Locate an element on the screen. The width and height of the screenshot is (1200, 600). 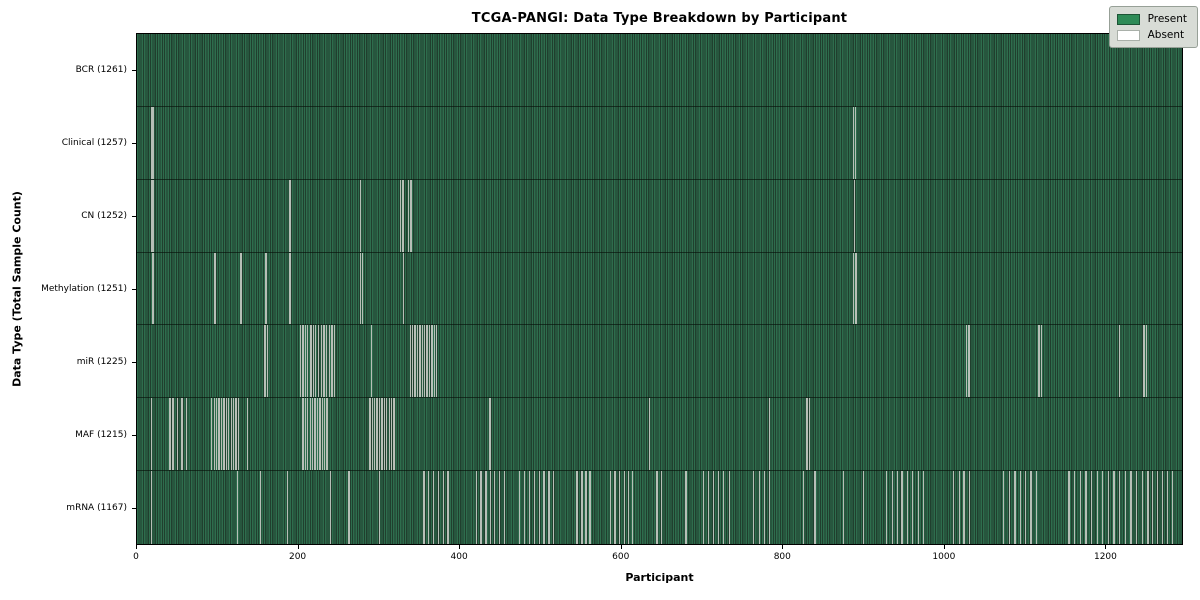
legend-absent-label: Absent is located at coordinates (1166, 35).